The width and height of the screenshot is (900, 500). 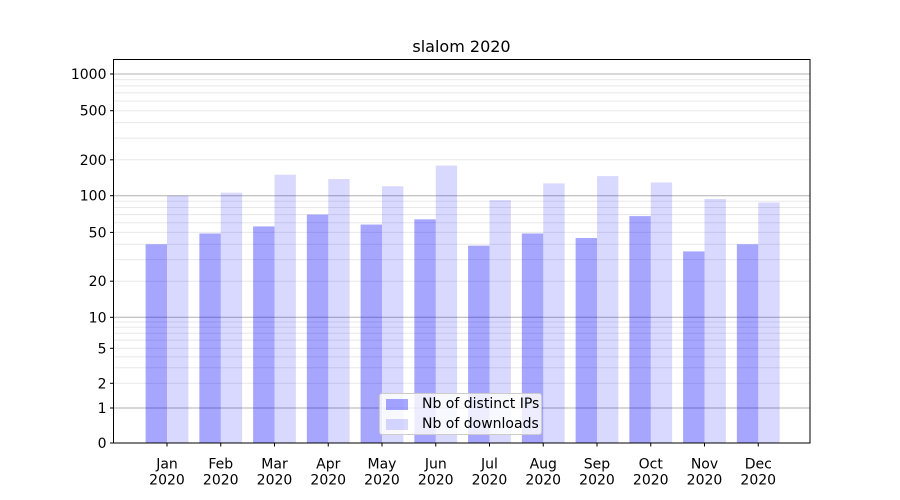 I want to click on bar-distinct-ips-may-2020, so click(x=371, y=333).